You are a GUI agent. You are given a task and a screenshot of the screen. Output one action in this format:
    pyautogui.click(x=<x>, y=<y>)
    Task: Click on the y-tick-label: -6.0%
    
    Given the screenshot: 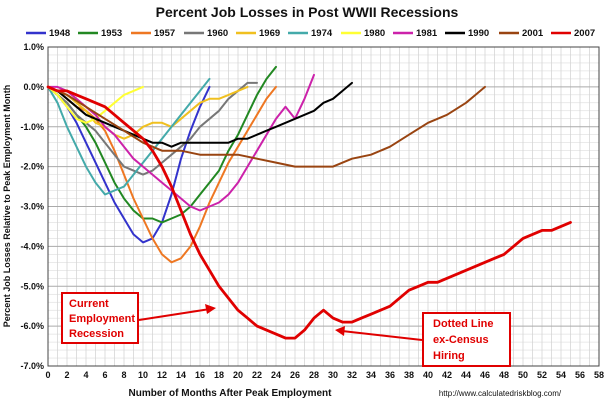 What is the action you would take?
    pyautogui.click(x=32, y=326)
    